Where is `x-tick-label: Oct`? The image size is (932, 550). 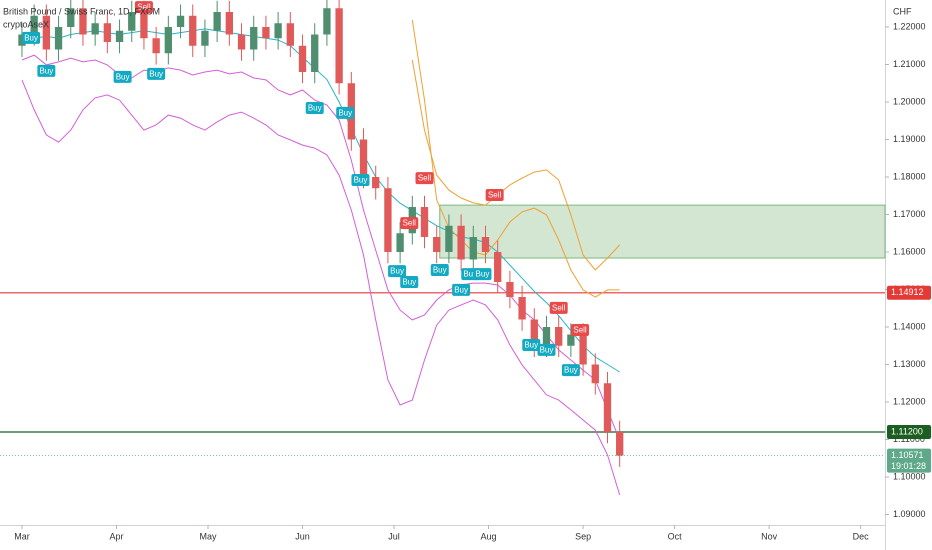
x-tick-label: Oct is located at coordinates (675, 536).